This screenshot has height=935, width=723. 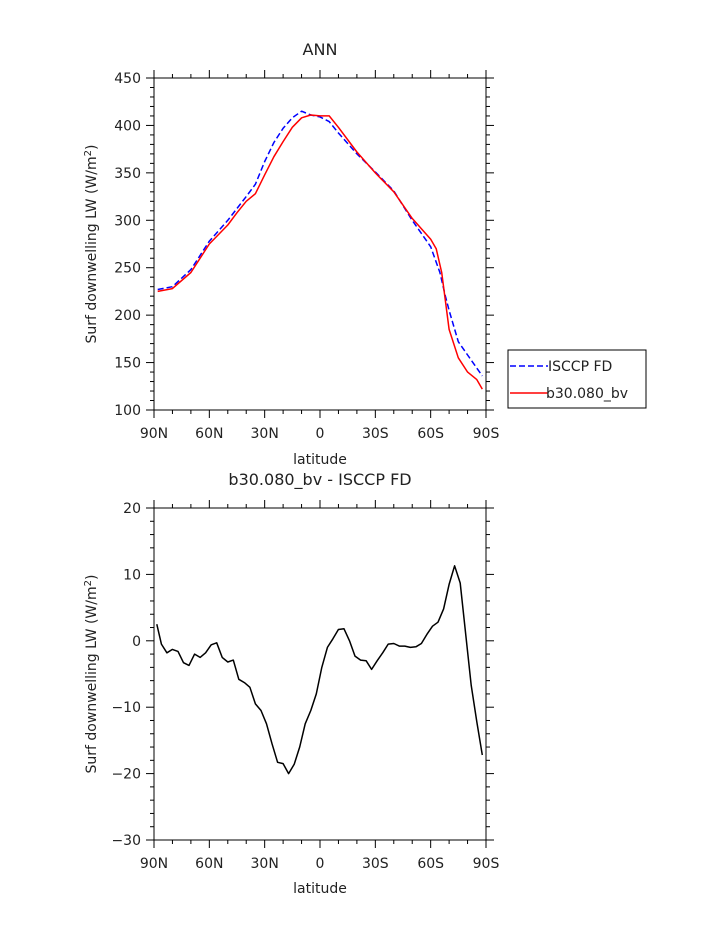 What do you see at coordinates (587, 394) in the screenshot?
I see `legend-label-b30-080-bv: b30.080_bv` at bounding box center [587, 394].